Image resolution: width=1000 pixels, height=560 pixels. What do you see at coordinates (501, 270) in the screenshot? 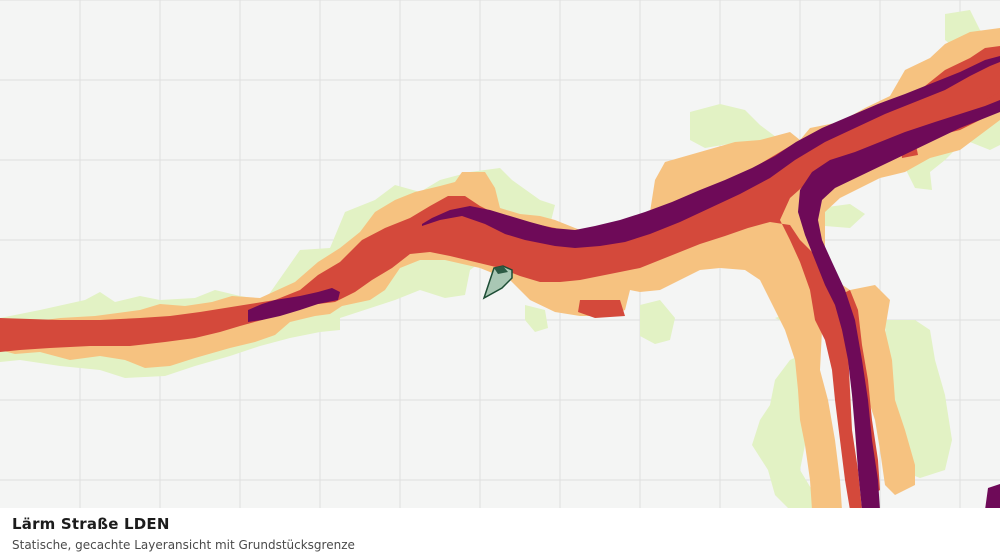
I see `parcel-boundary-notch` at bounding box center [501, 270].